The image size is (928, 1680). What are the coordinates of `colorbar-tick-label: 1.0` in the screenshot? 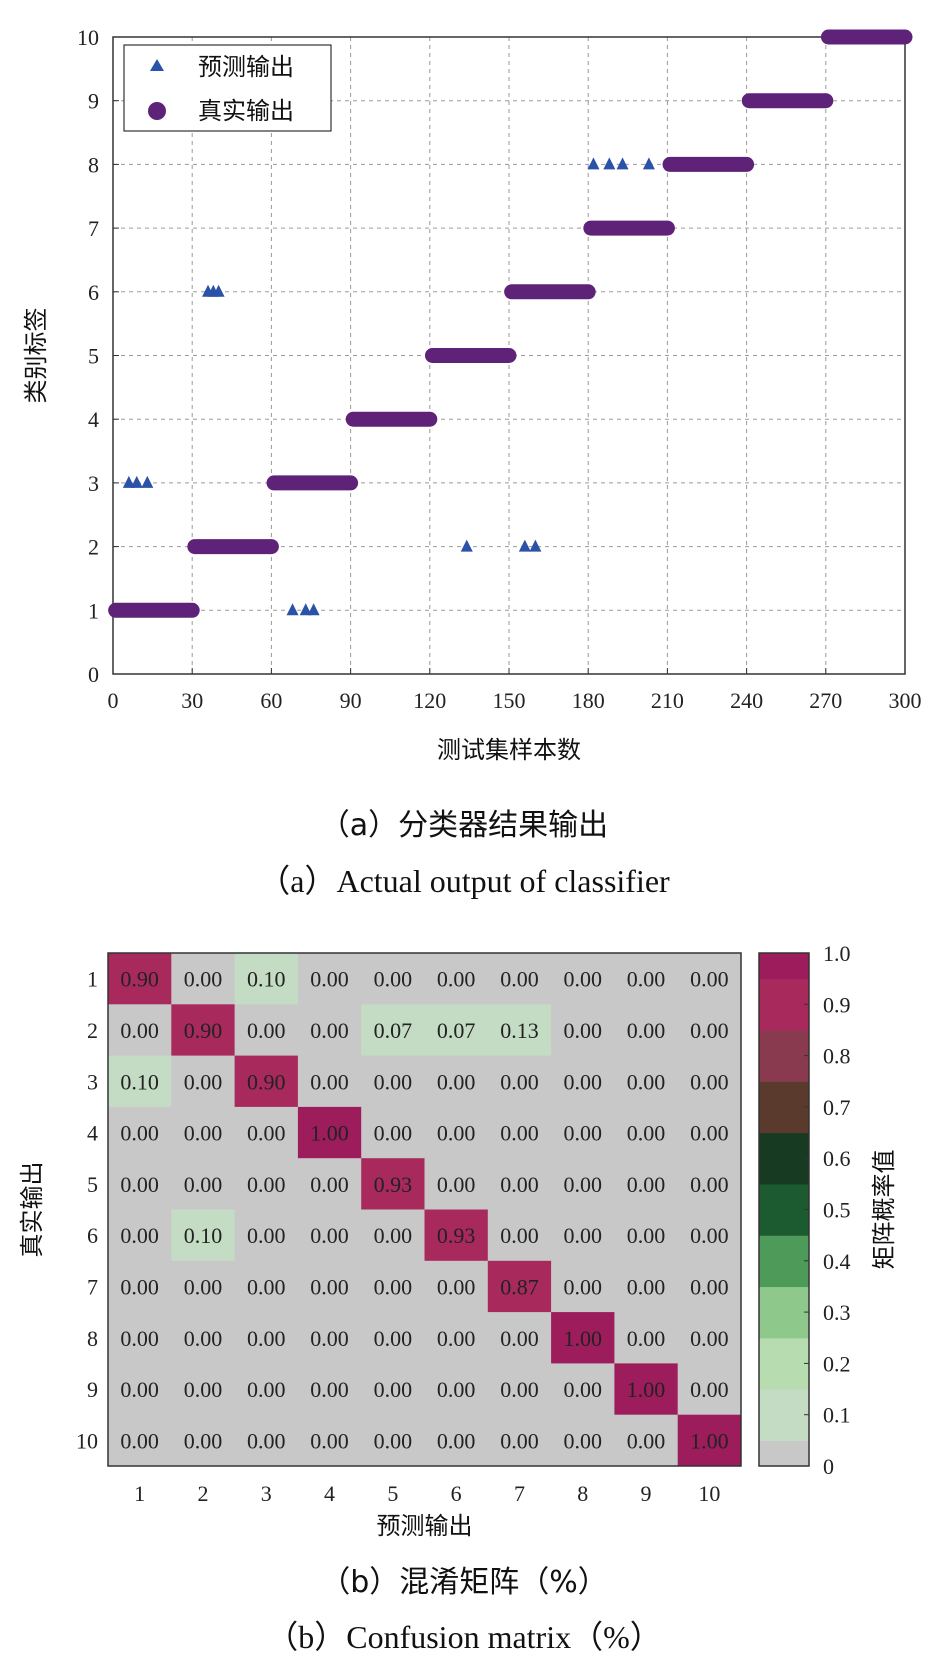 It's located at (837, 953).